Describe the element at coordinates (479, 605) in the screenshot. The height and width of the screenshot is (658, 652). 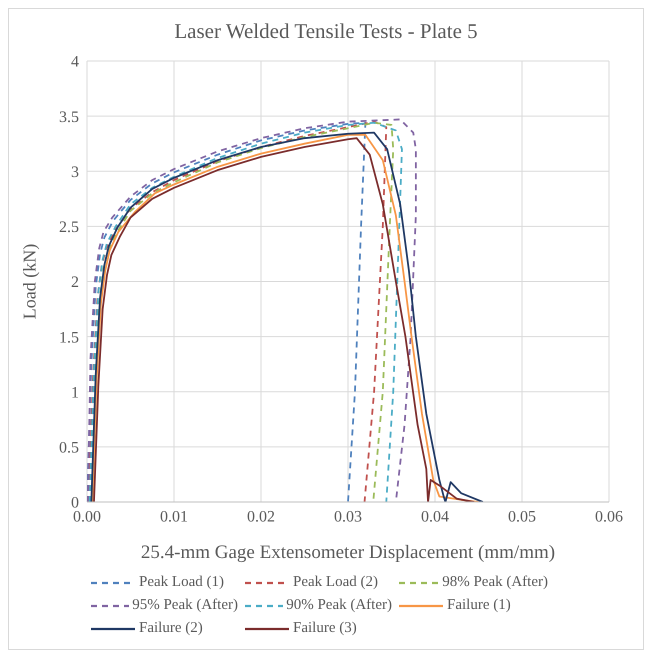
I see `legend-label: Failure (1)` at that location.